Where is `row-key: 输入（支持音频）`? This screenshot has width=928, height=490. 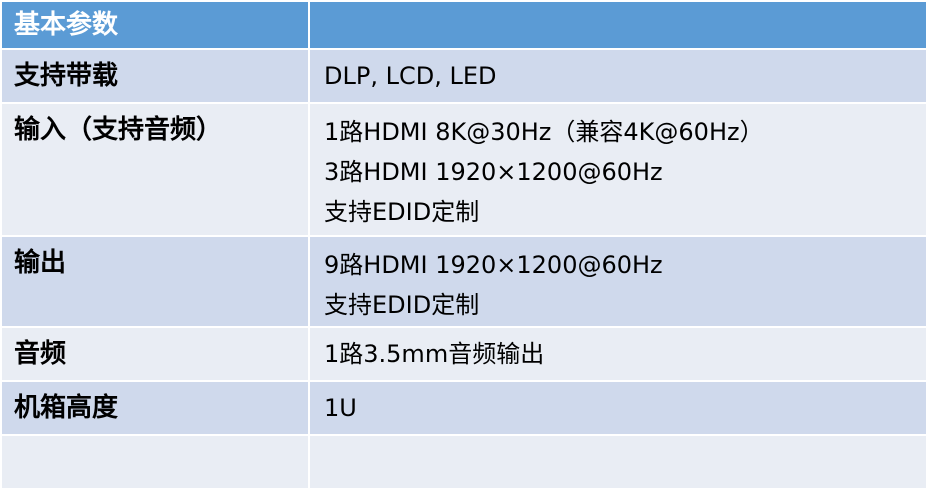 row-key: 输入（支持音频） is located at coordinates (155, 169).